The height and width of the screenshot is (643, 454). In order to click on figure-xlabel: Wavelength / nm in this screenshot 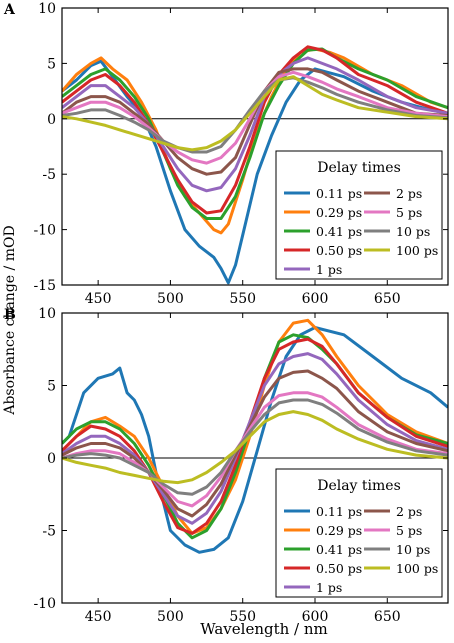, I will do `click(264, 629)`.